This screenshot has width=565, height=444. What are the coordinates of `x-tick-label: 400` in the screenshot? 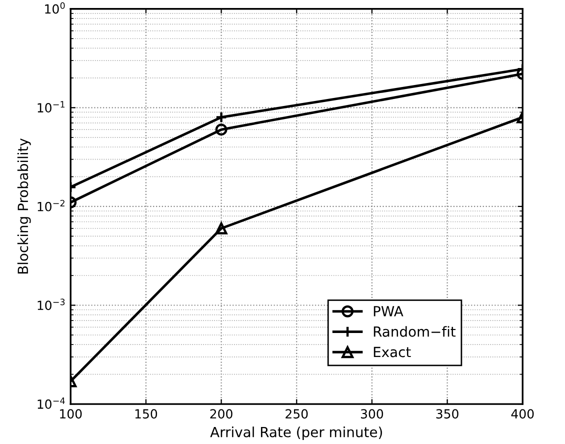 It's located at (522, 414).